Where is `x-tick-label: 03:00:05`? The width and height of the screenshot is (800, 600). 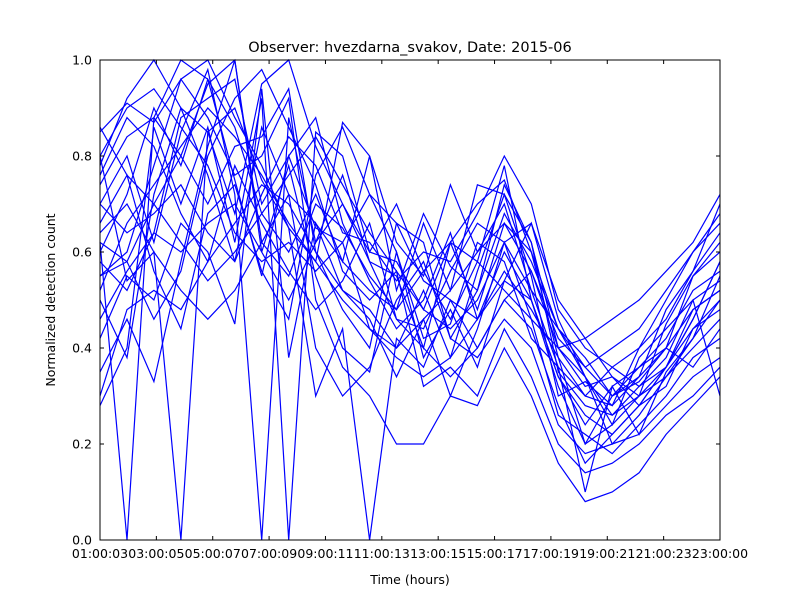
x-tick-label: 03:00:05 is located at coordinates (156, 553).